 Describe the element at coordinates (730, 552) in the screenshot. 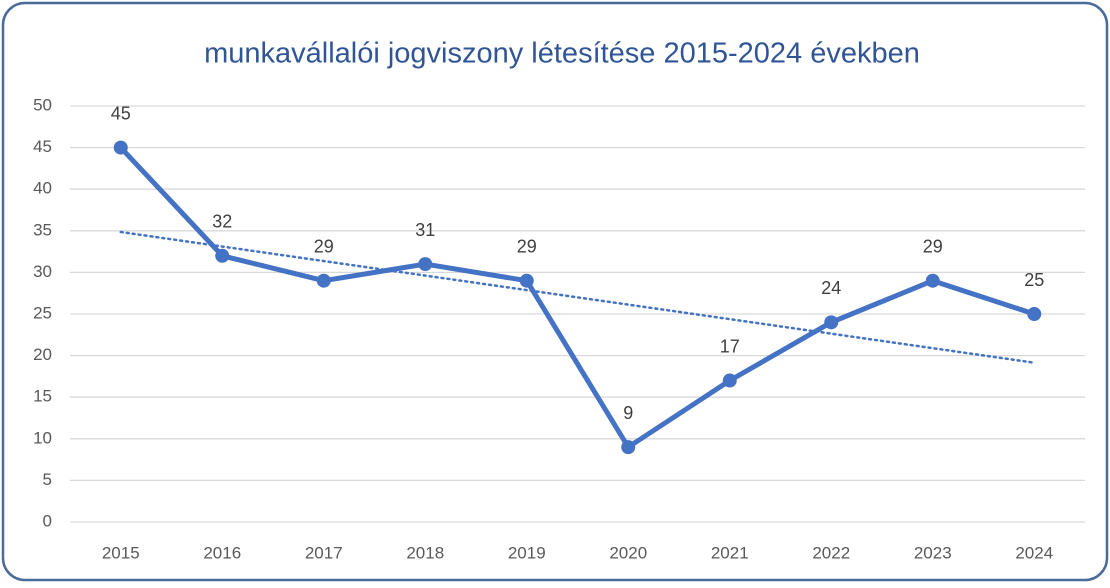

I see `x-tick-label: 2021` at that location.